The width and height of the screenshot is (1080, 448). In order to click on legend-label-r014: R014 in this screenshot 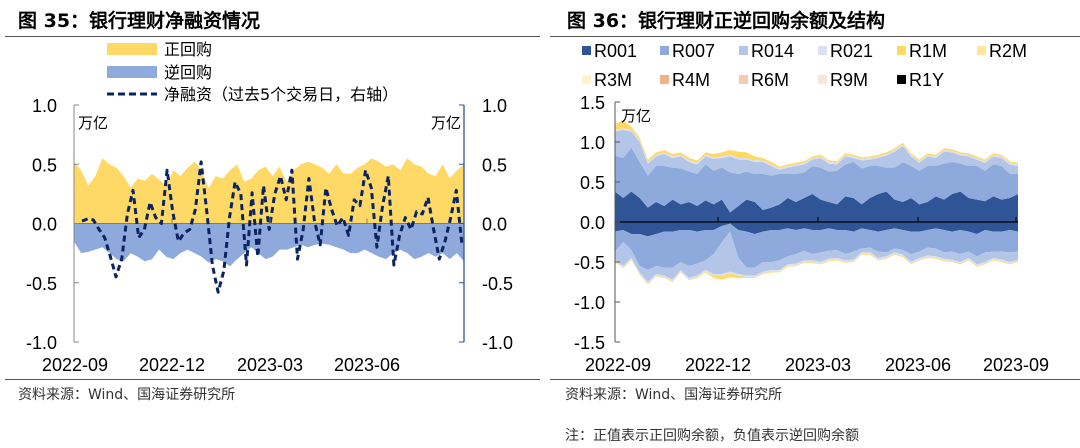, I will do `click(772, 51)`.